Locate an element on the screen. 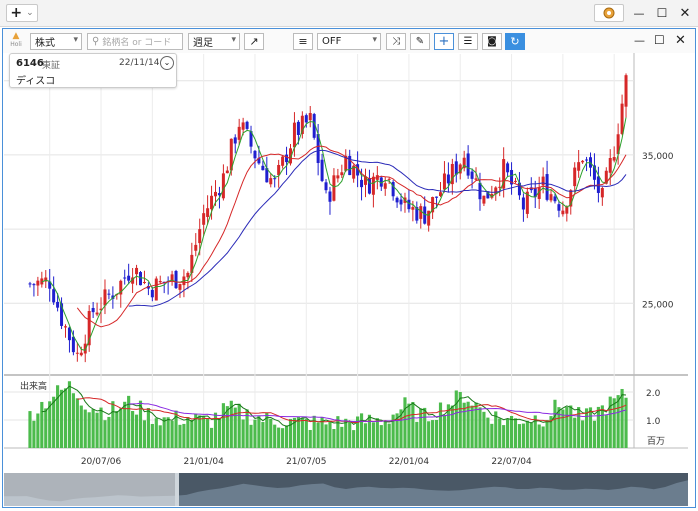 The width and height of the screenshot is (698, 511). settings-button is located at coordinates (609, 13).